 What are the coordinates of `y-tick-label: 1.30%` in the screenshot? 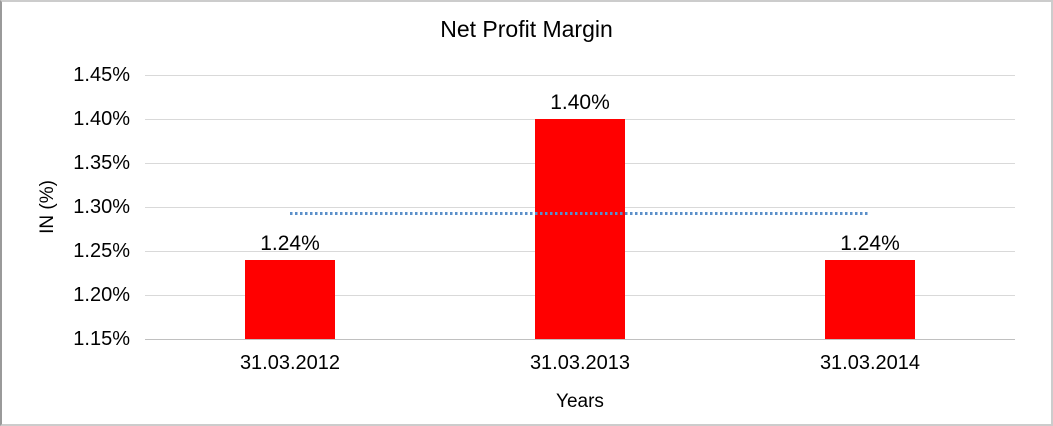 It's located at (101, 207).